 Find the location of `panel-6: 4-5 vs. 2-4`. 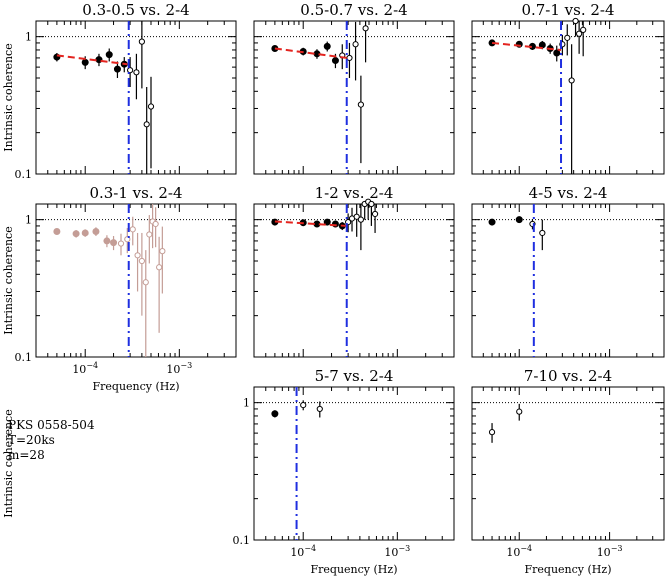

panel-6: 4-5 vs. 2-4 is located at coordinates (568, 271).